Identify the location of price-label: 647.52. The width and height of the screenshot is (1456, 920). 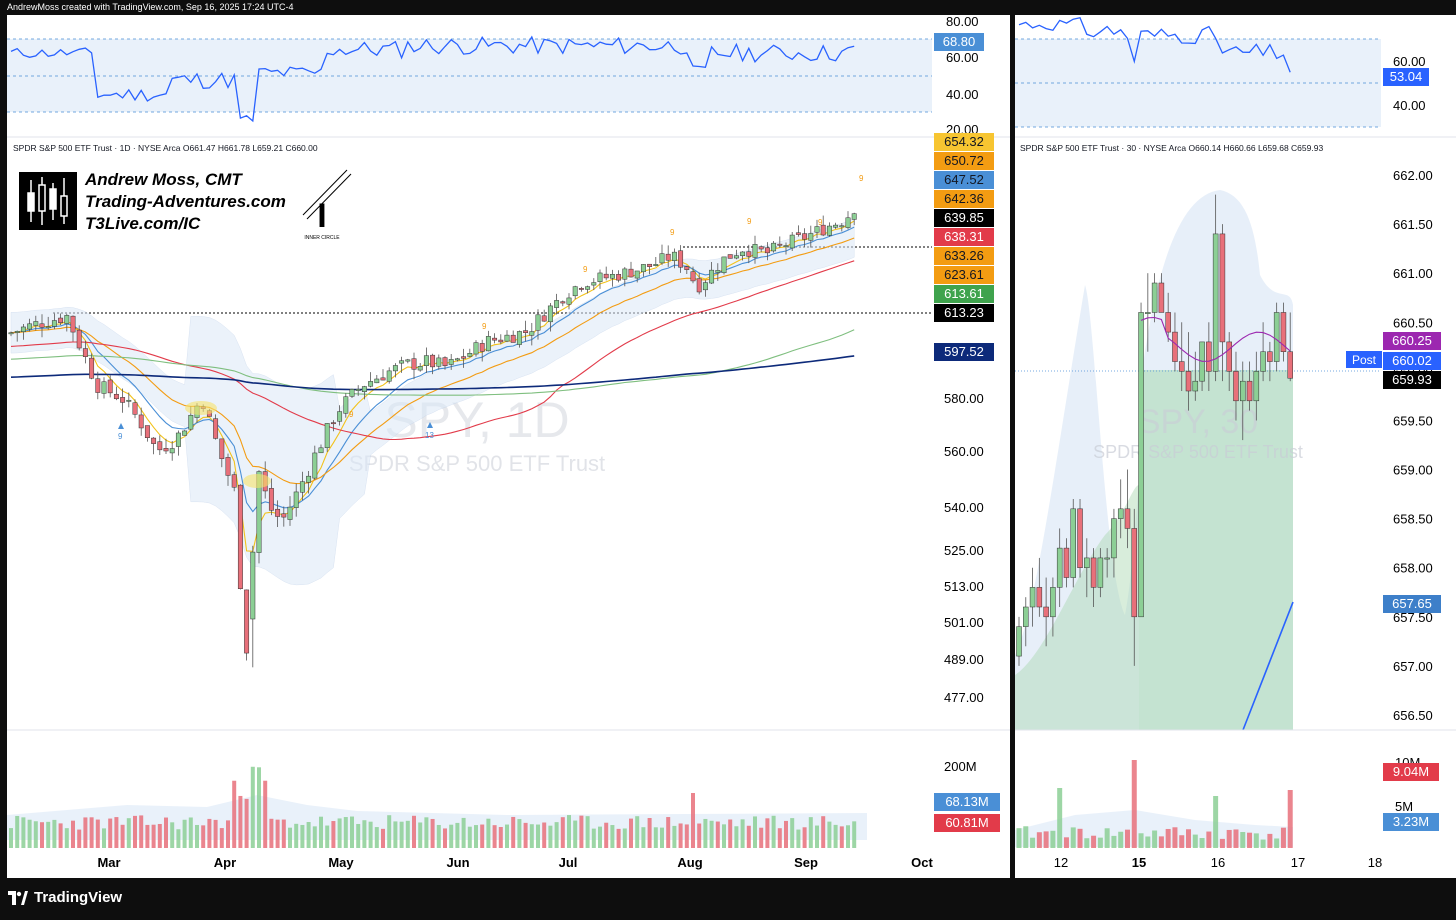
(964, 180).